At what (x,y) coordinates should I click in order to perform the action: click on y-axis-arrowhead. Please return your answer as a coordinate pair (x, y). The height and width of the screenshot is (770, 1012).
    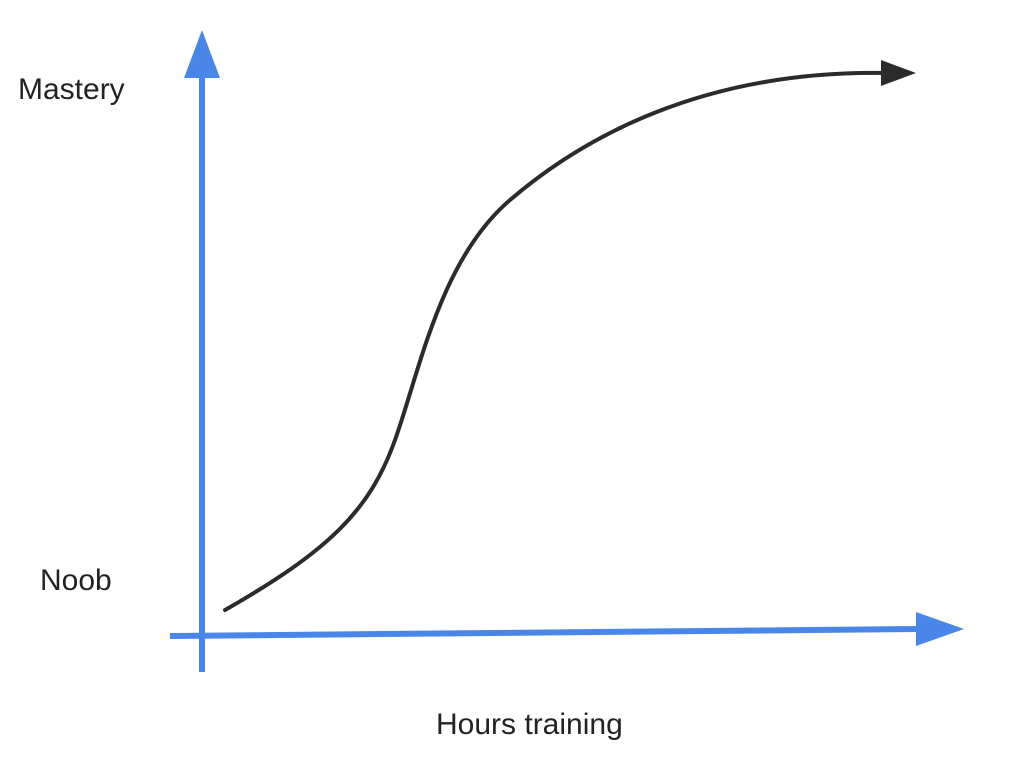
    Looking at the image, I should click on (202, 54).